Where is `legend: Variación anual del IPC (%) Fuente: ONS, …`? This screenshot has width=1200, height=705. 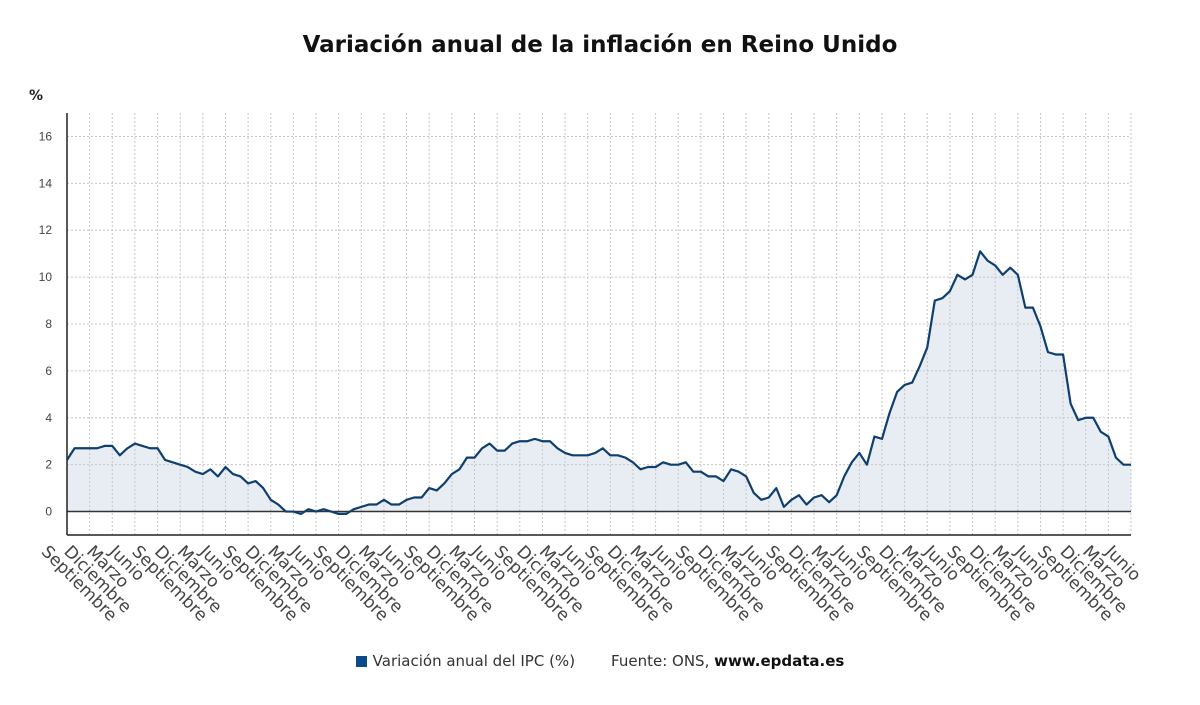 legend: Variación anual del IPC (%) Fuente: ONS, … is located at coordinates (600, 661).